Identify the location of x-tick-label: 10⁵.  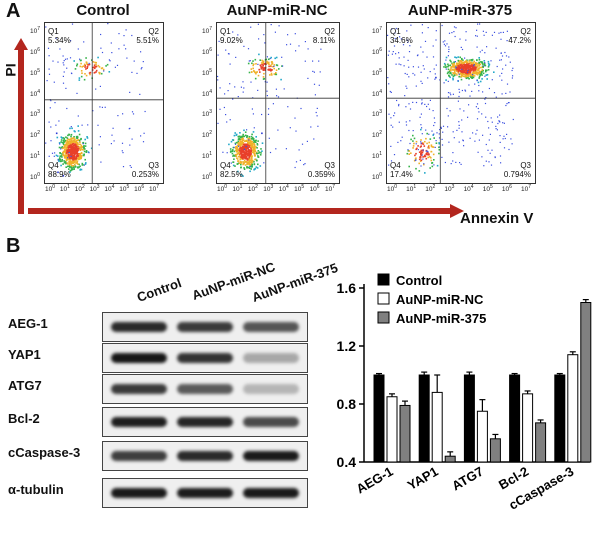
(487, 189).